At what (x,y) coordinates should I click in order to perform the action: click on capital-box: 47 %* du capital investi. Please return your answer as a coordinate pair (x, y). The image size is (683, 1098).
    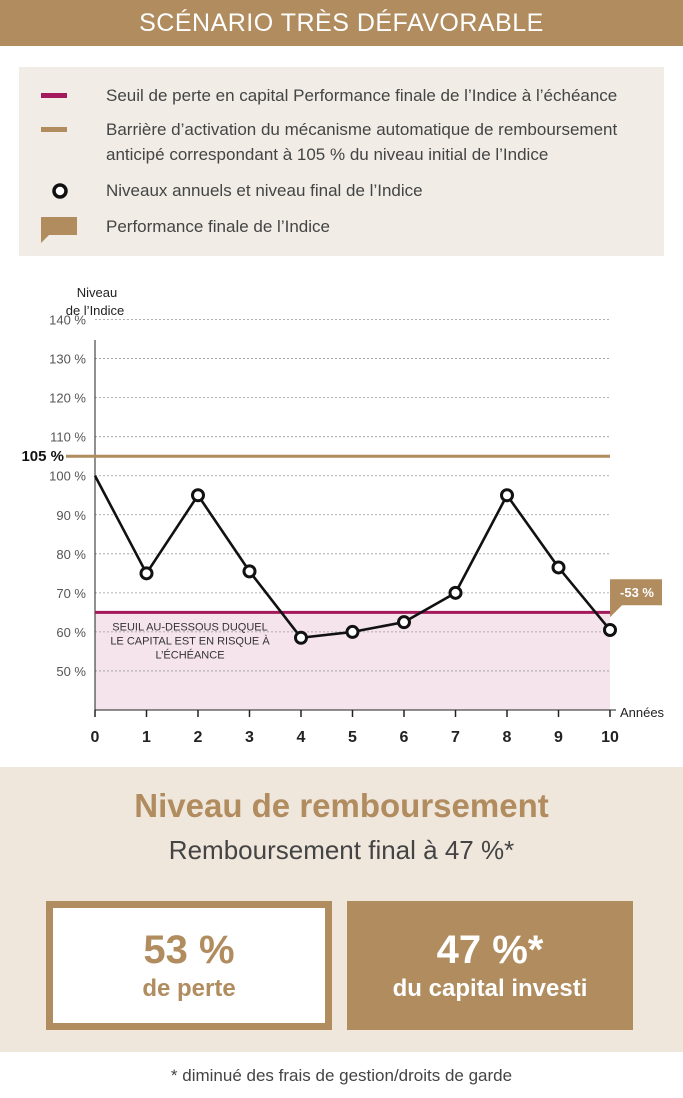
    Looking at the image, I should click on (490, 965).